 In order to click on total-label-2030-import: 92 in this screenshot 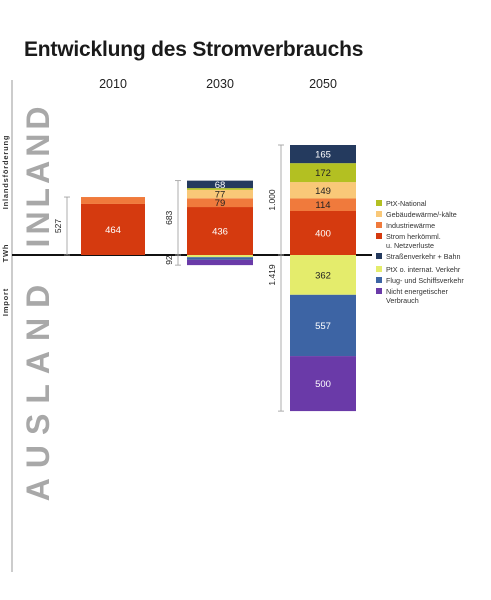, I will do `click(169, 260)`.